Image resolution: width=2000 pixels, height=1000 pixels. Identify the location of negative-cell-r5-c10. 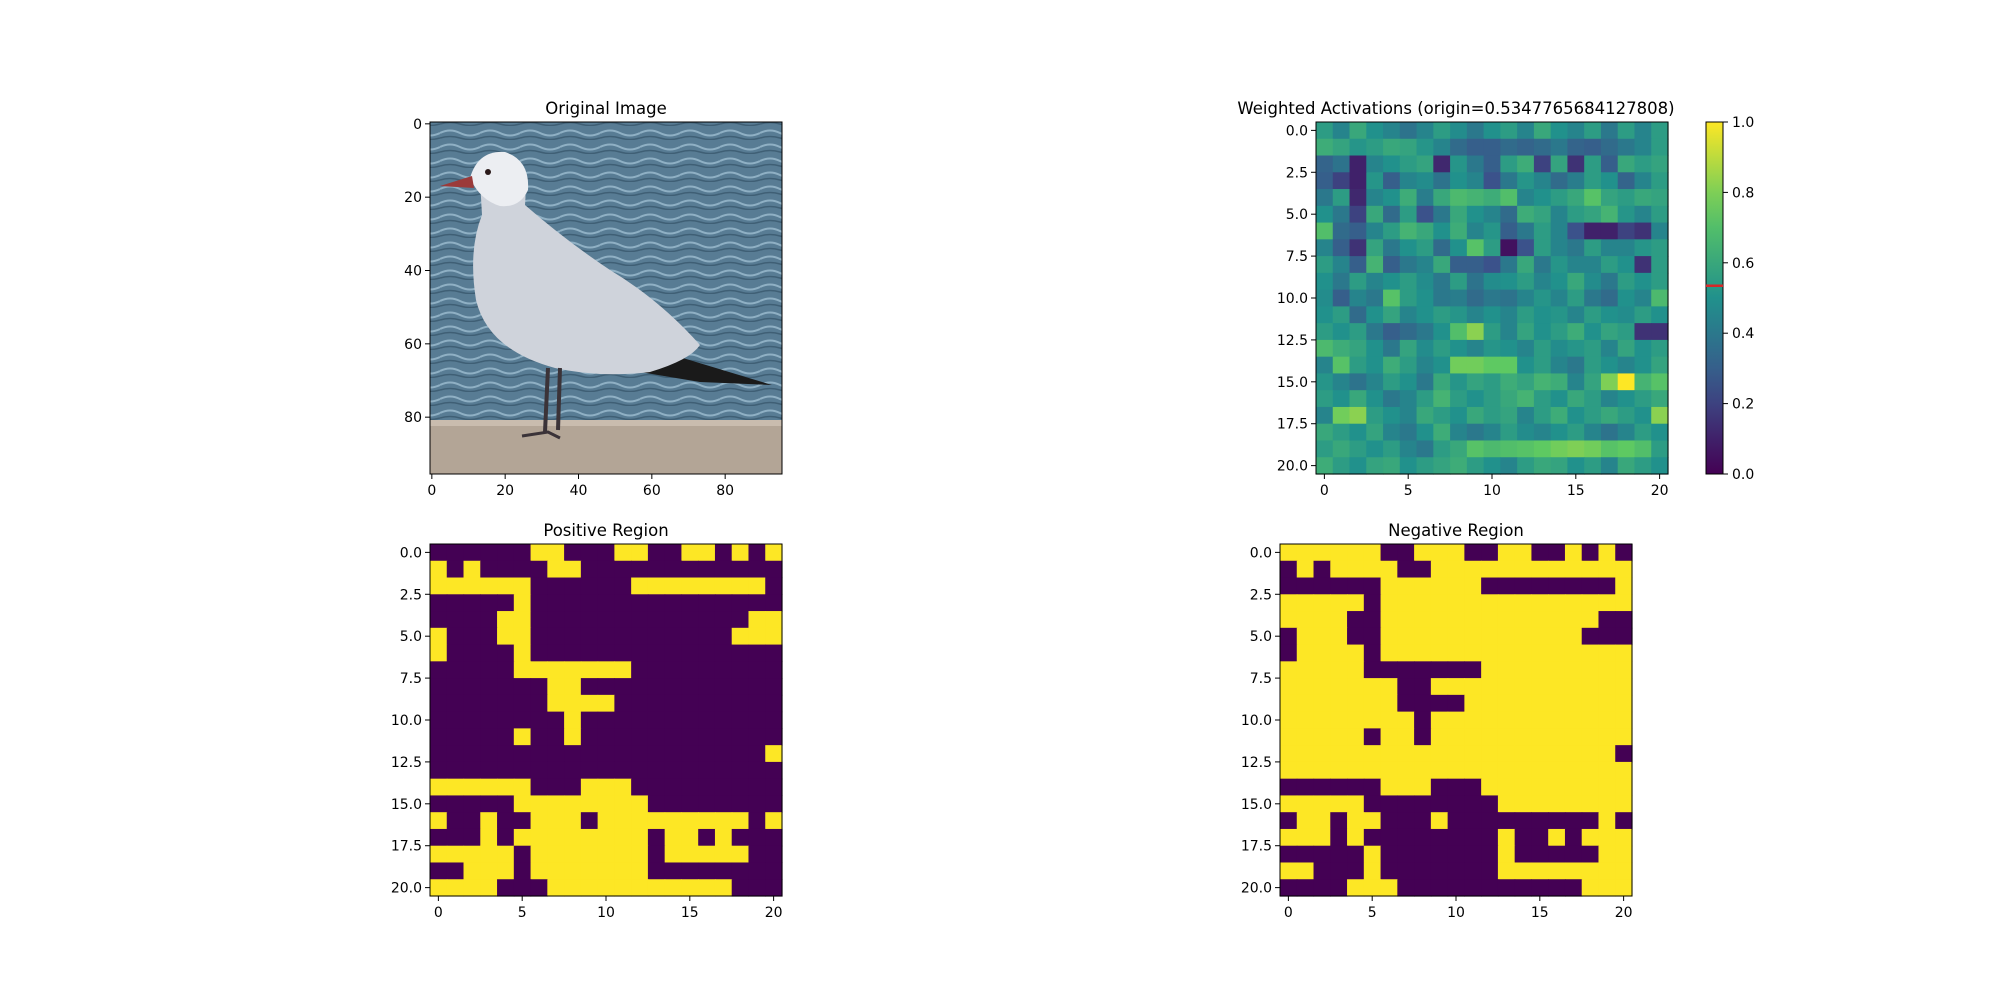
(1456, 636).